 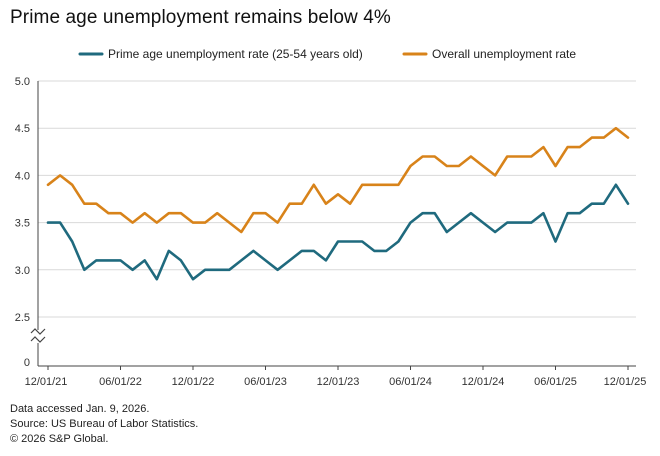 I want to click on y-tick-label: 5.0, so click(x=22, y=82).